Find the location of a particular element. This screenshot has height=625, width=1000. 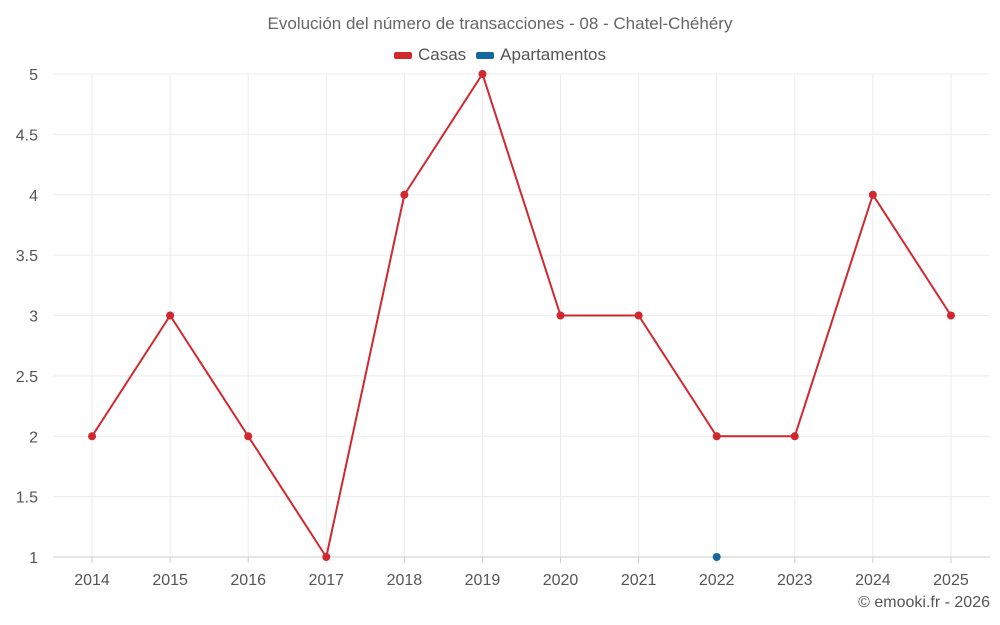

x-tick-label: 2015 is located at coordinates (170, 580).